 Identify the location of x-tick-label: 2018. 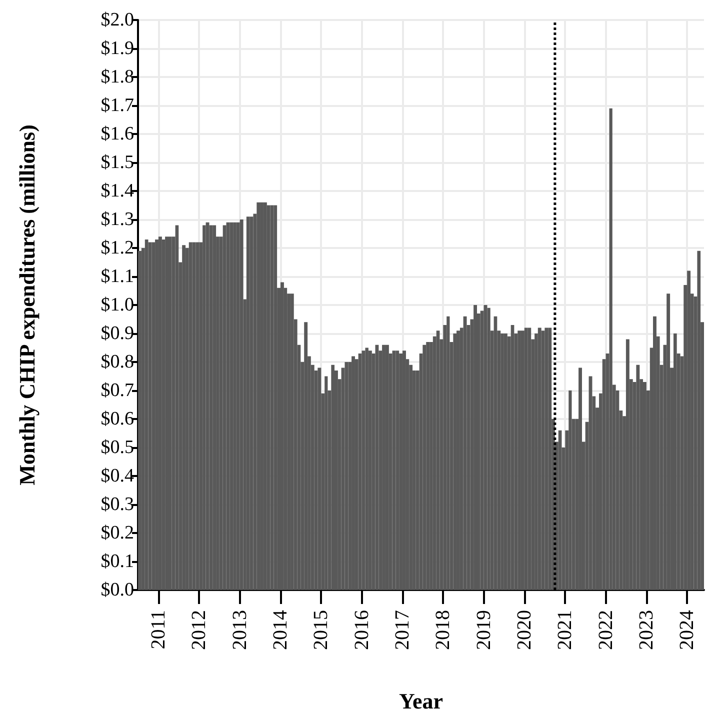
(443, 630).